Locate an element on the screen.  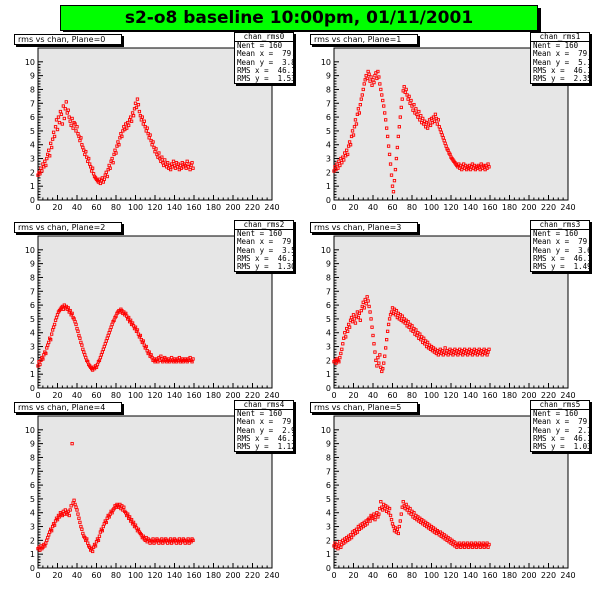
y-tick-label: 7 is located at coordinates (328, 471).